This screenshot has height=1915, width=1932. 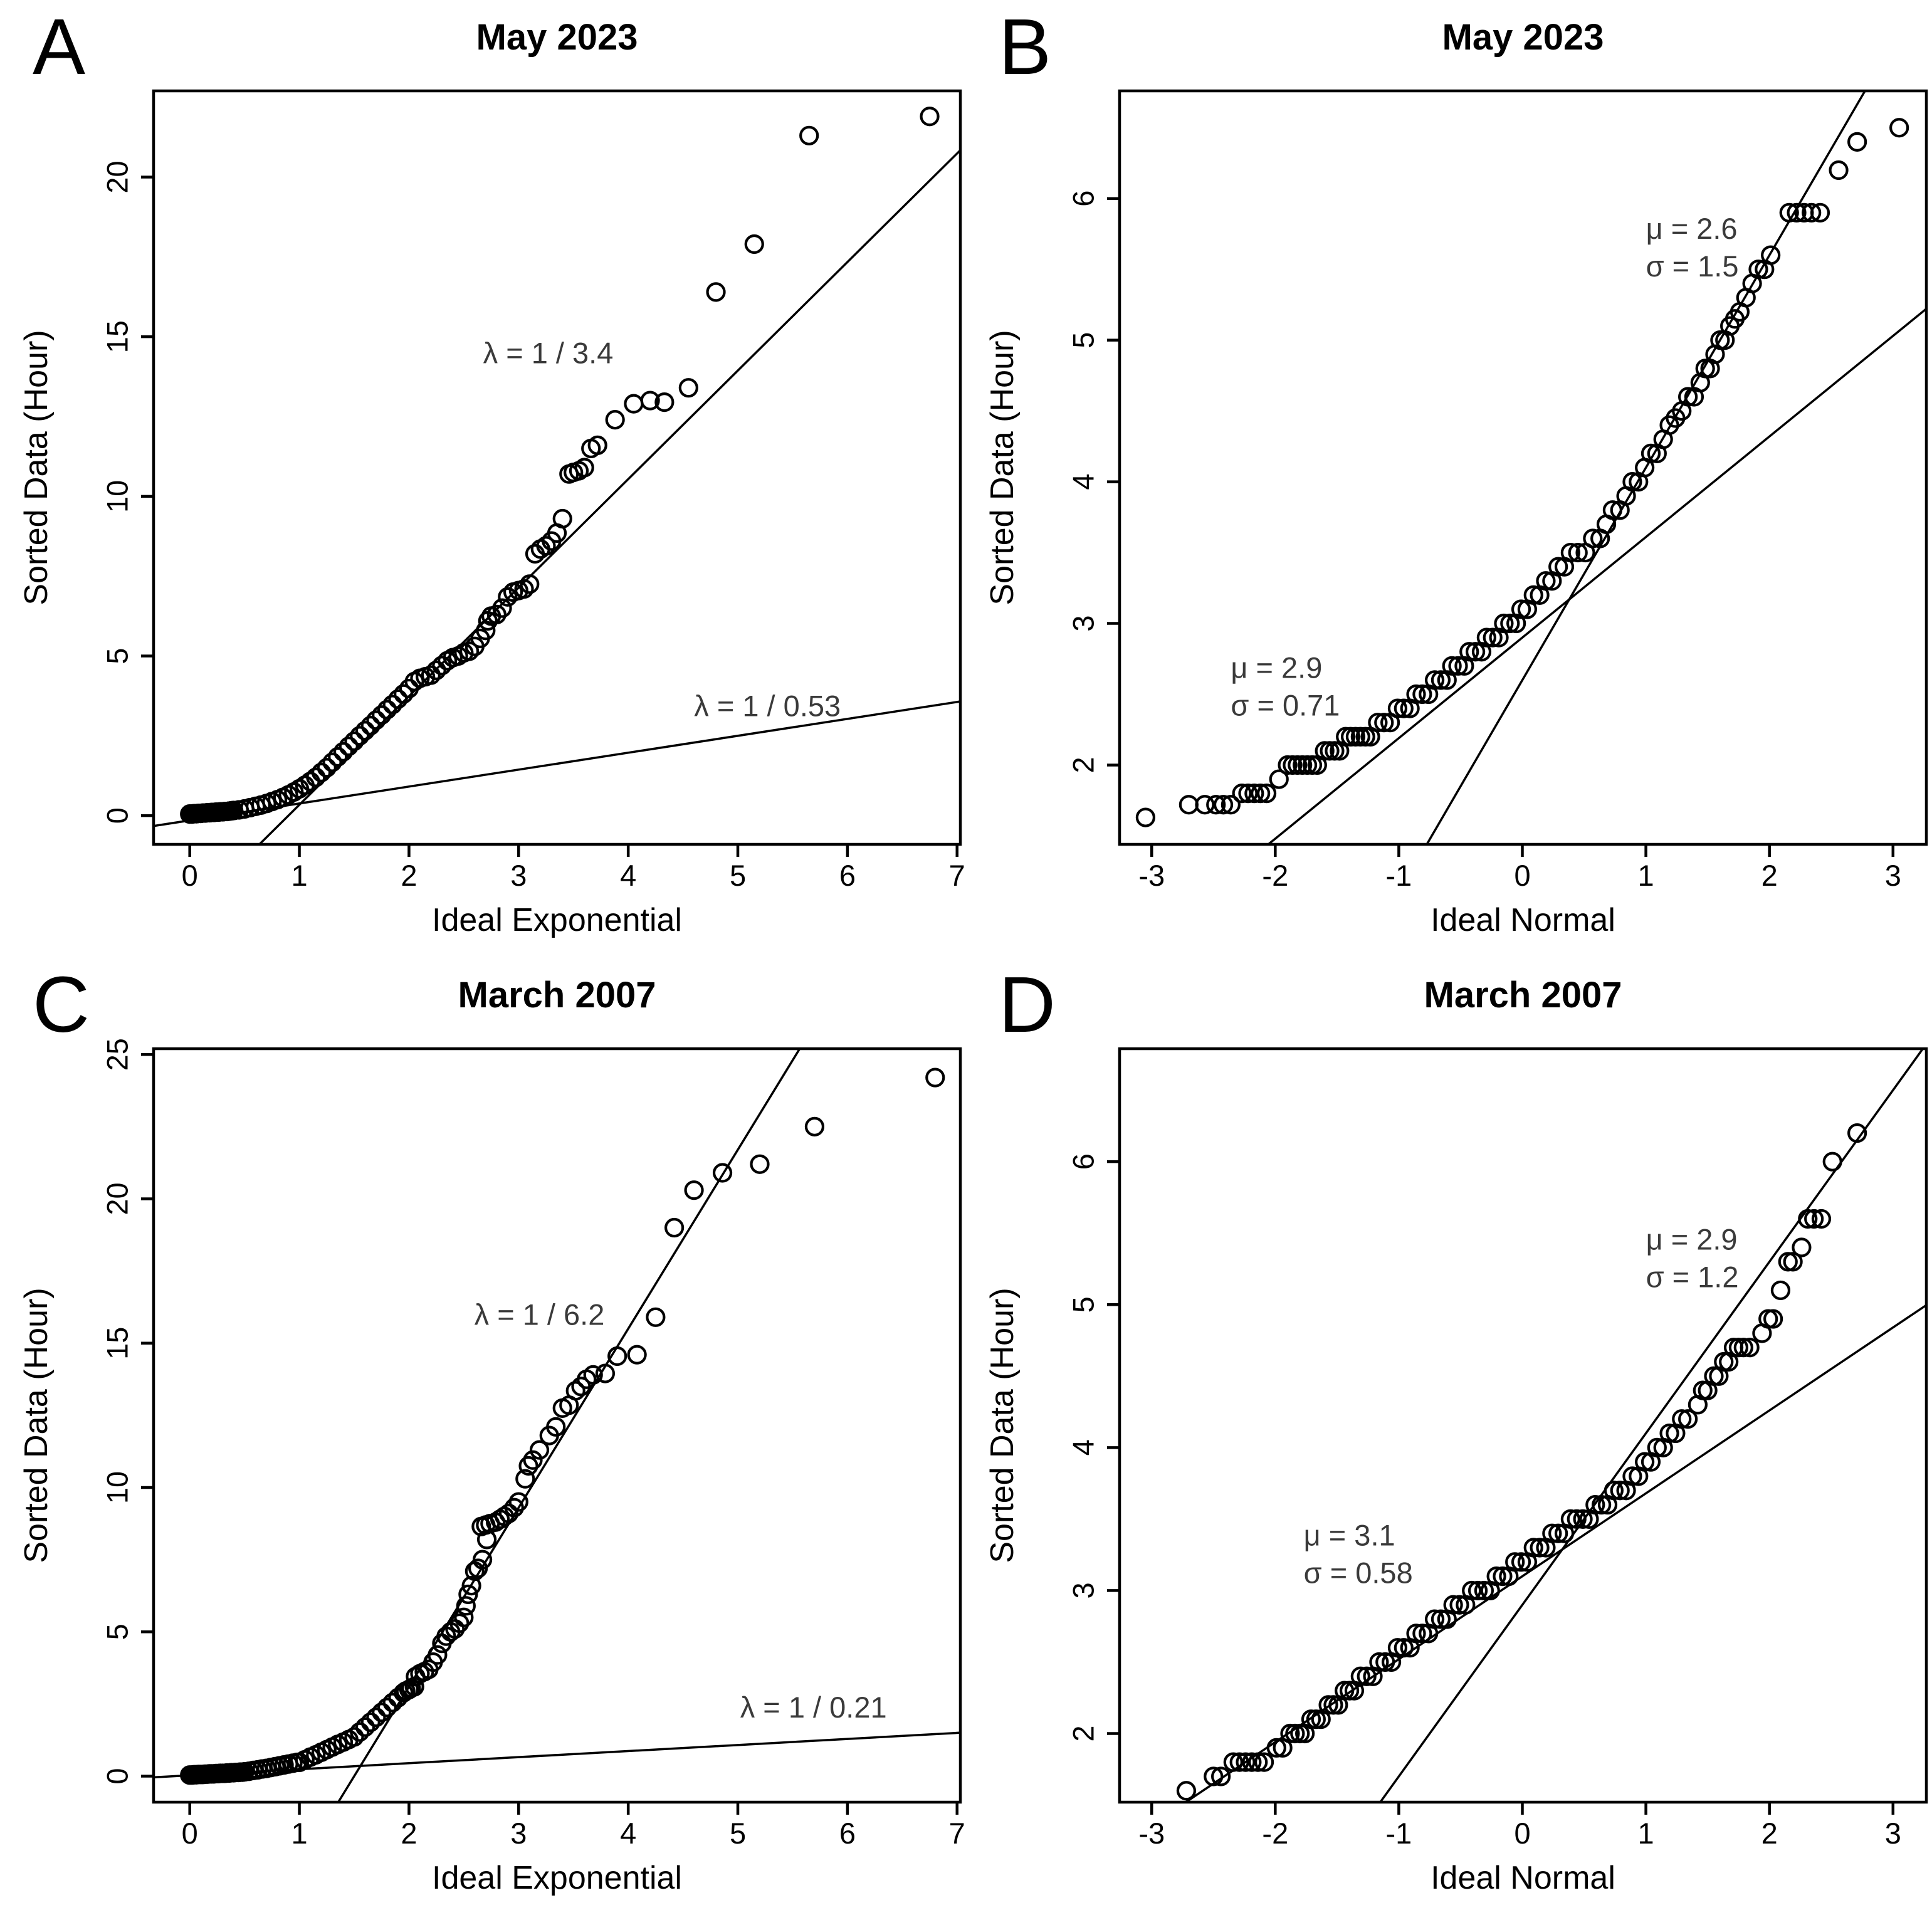 I want to click on y-tick-label: 2, so click(x=1084, y=1733).